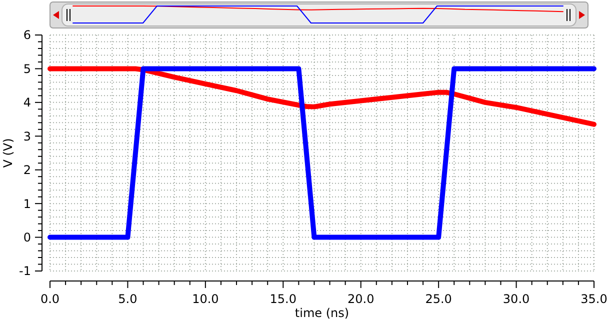  I want to click on x-tick-label: 20.0, so click(361, 299).